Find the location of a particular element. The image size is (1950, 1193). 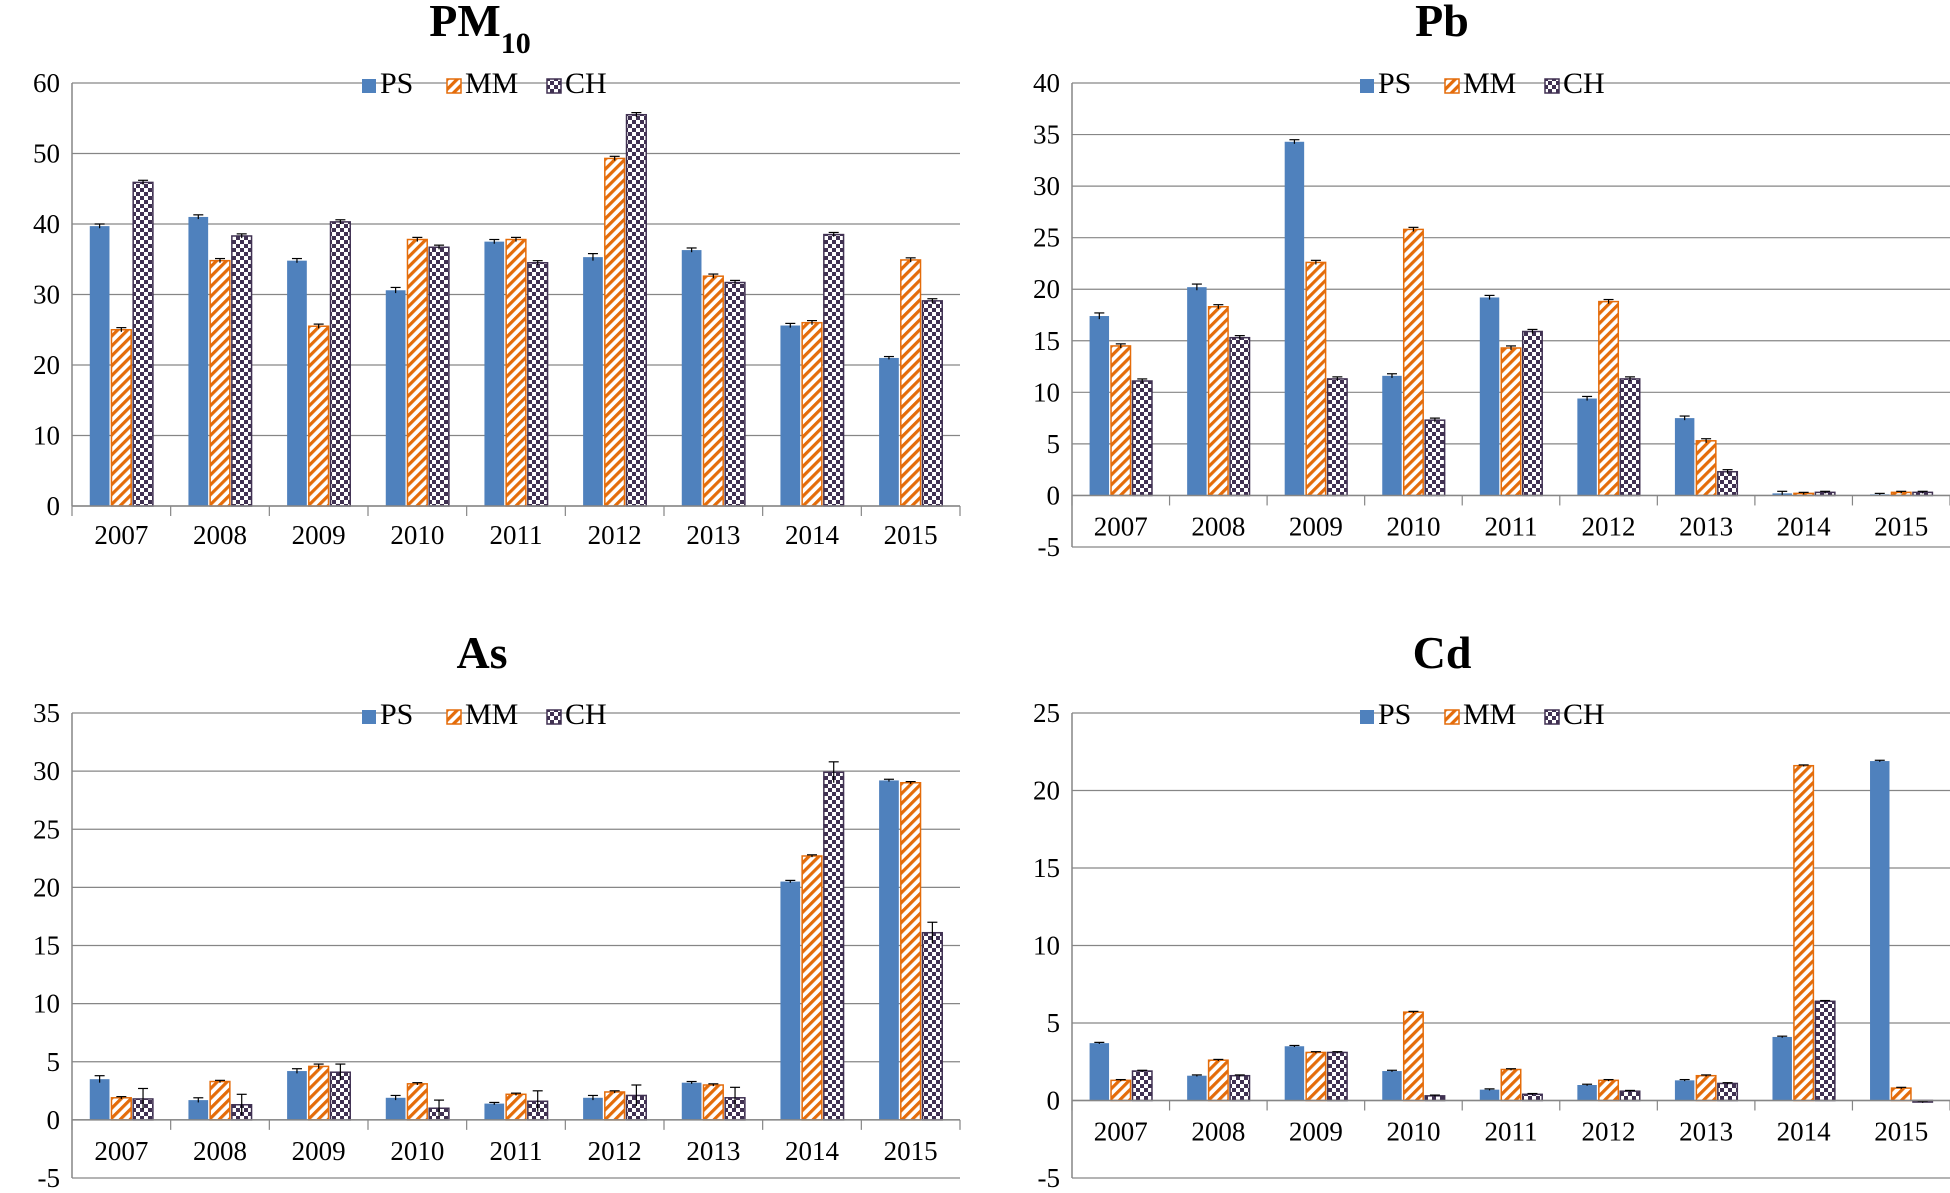

y-tick-label: 35 is located at coordinates (1046, 135).